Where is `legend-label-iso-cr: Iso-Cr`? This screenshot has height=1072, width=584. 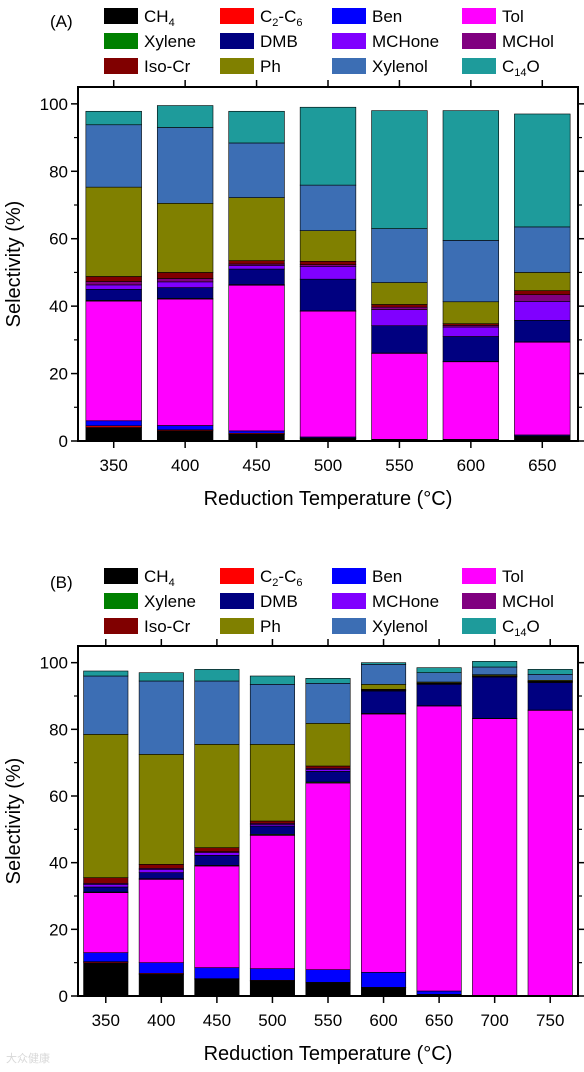 legend-label-iso-cr: Iso-Cr is located at coordinates (167, 66).